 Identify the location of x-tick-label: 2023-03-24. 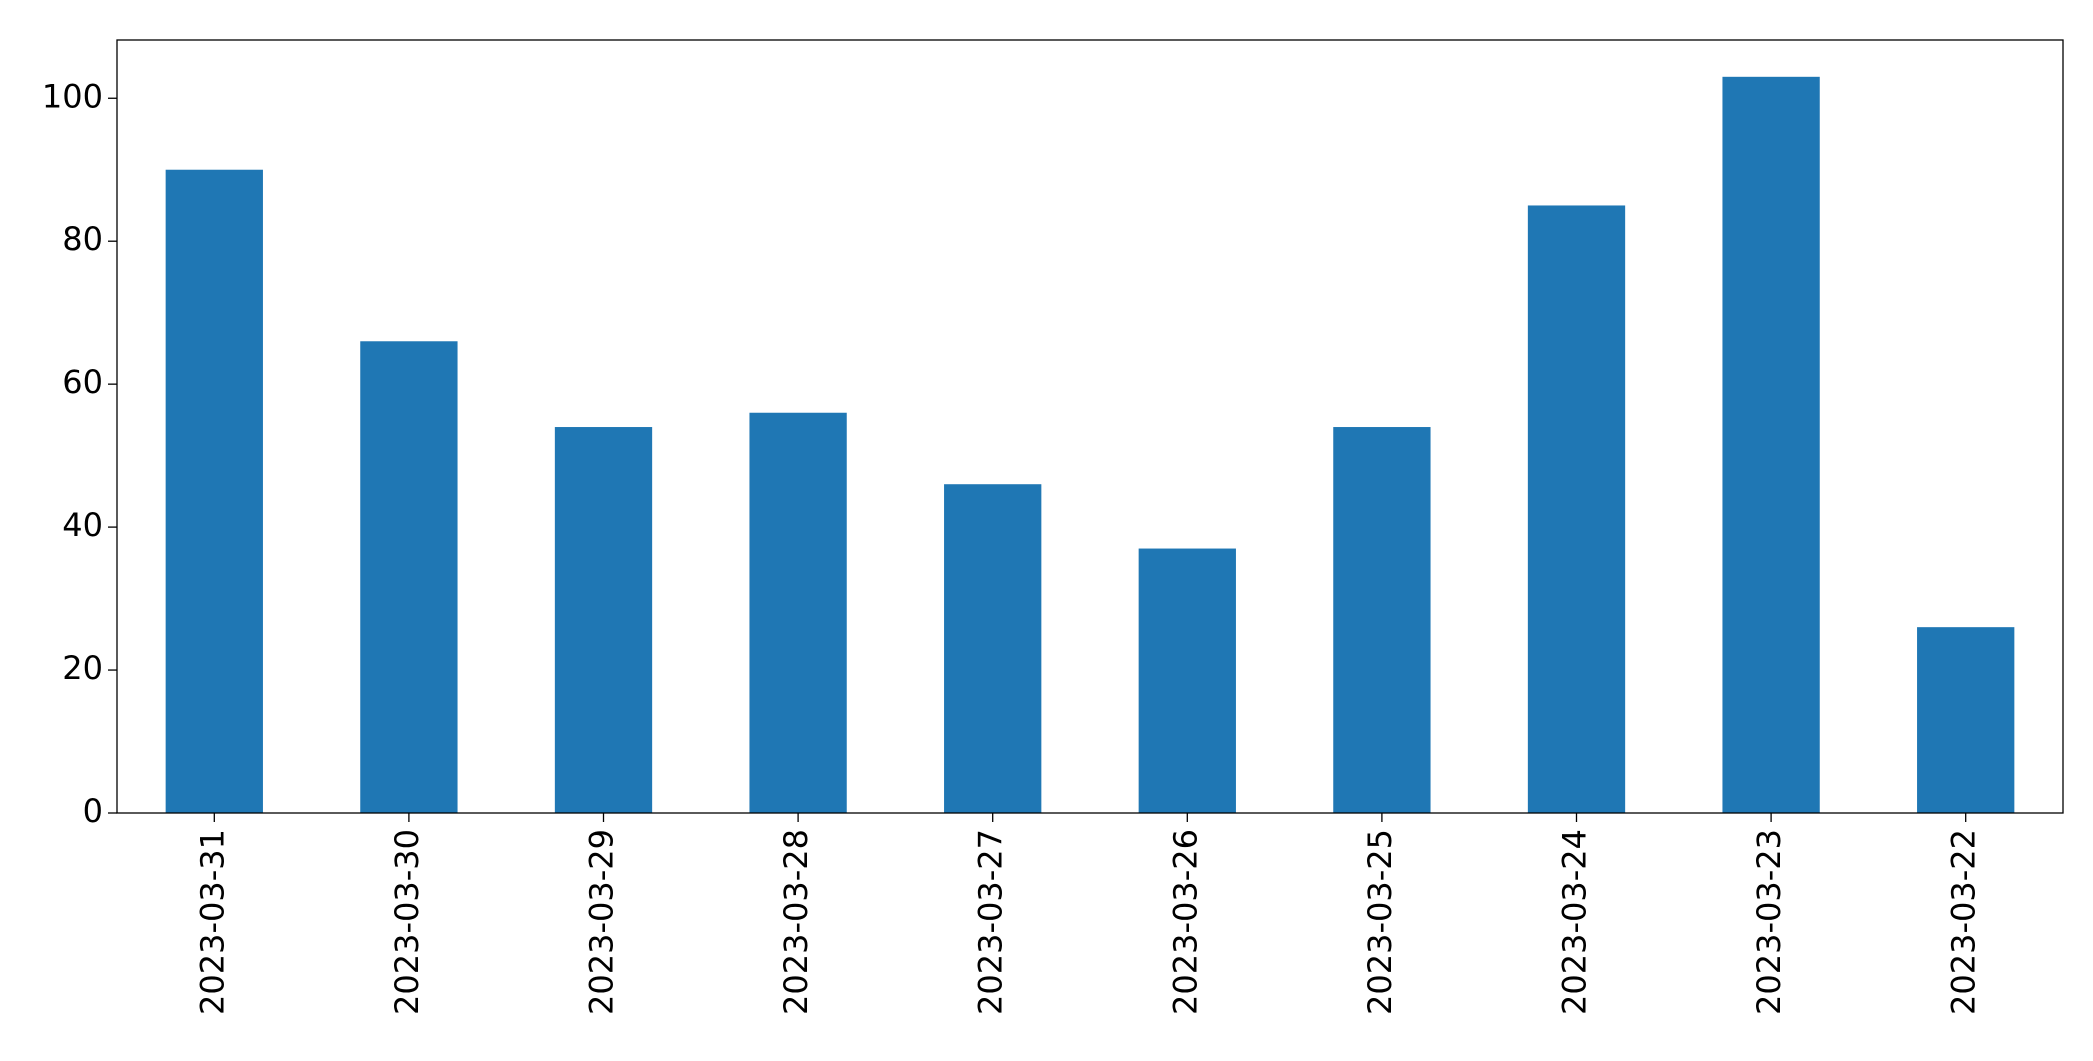
(1575, 922).